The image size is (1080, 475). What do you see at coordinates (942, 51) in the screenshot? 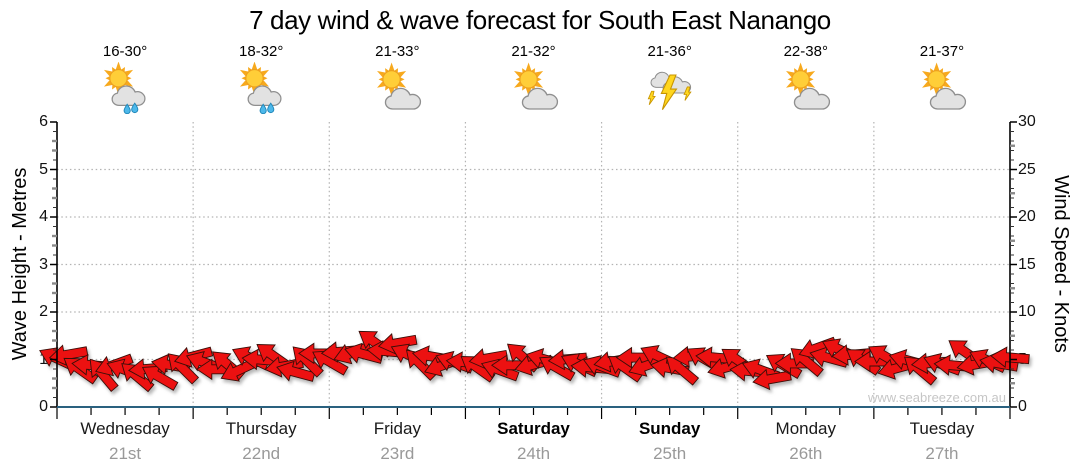
I see `temp-label: 21-37°` at bounding box center [942, 51].